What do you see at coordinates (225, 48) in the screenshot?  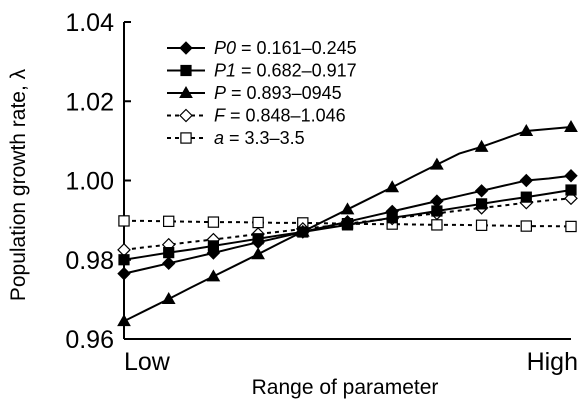 I see `legend-variable: P0` at bounding box center [225, 48].